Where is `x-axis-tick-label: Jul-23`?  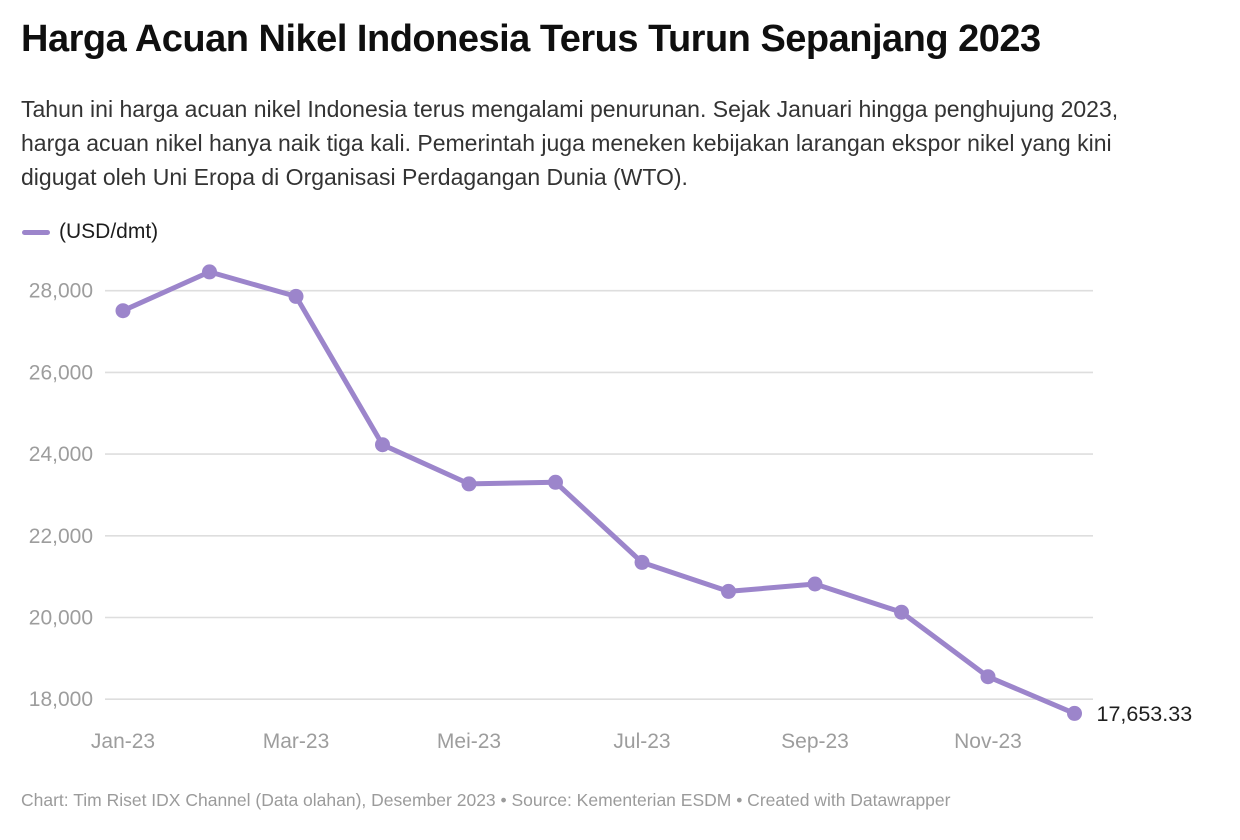 x-axis-tick-label: Jul-23 is located at coordinates (641, 741).